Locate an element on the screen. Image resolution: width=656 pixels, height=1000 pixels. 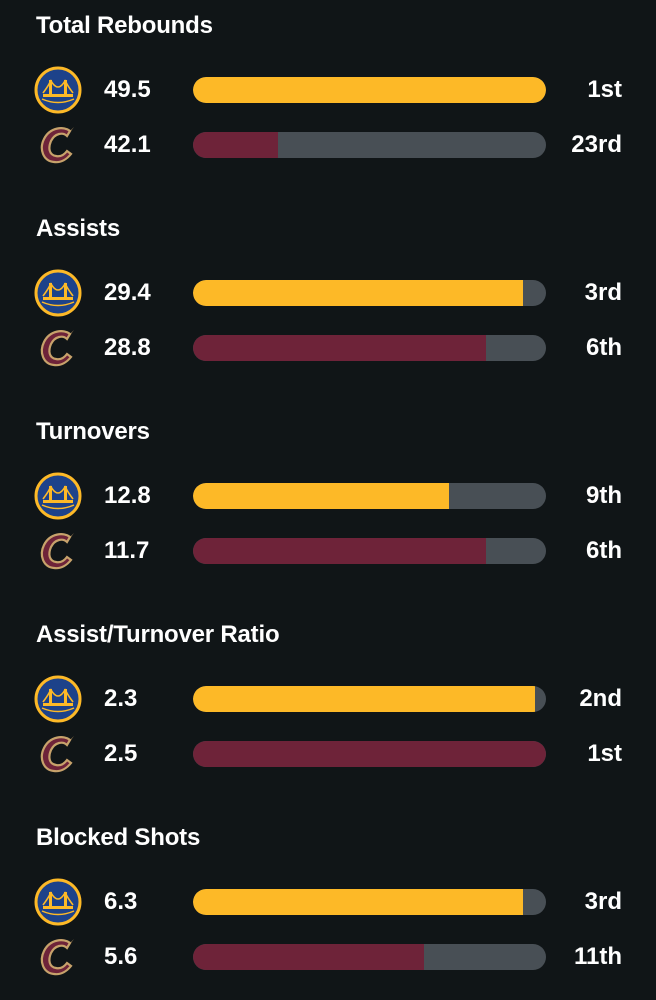
stat-title: Turnovers is located at coordinates (93, 431).